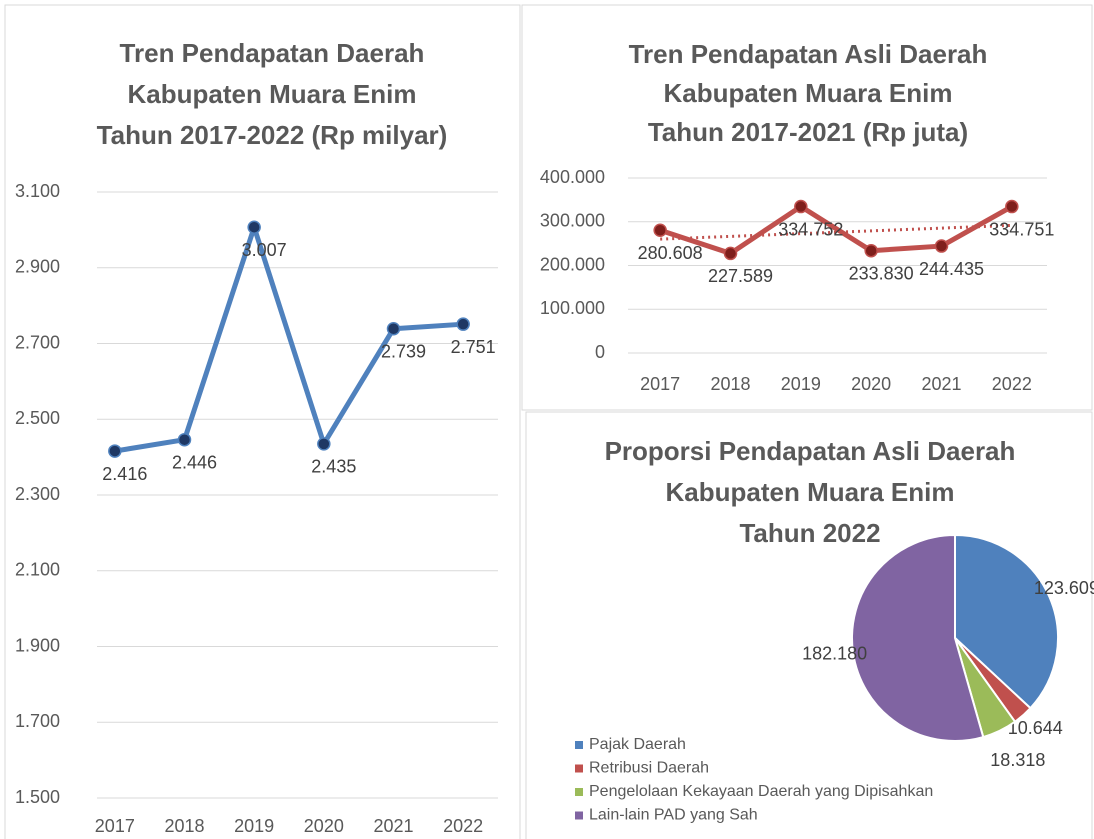  I want to click on y-tick-label: 3.100, so click(37, 191).